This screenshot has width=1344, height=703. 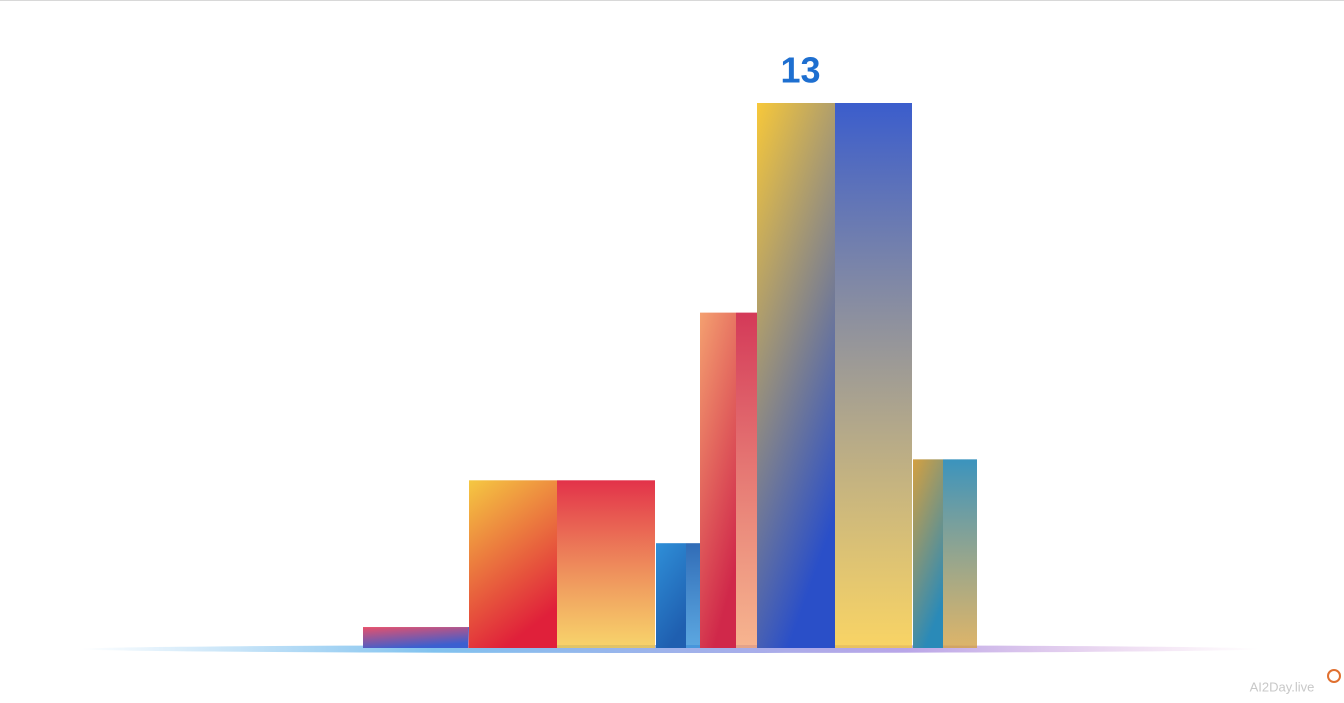 What do you see at coordinates (800, 70) in the screenshot?
I see `data-label: 13` at bounding box center [800, 70].